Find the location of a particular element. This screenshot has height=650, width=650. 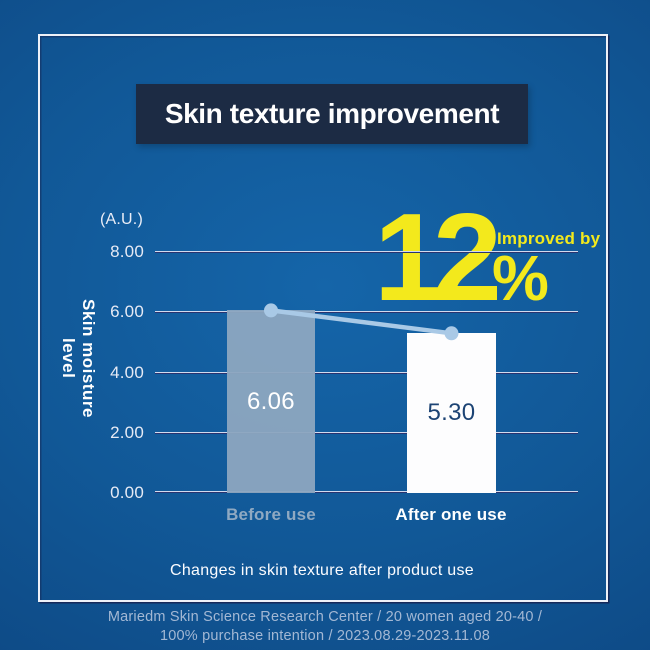

percent-sign: % is located at coordinates (520, 278).